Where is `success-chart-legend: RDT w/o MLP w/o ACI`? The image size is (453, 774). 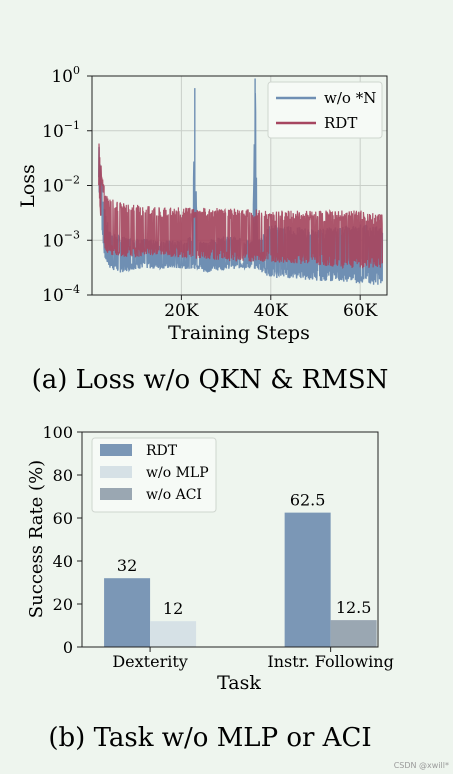
success-chart-legend: RDT w/o MLP w/o ACI is located at coordinates (154, 475).